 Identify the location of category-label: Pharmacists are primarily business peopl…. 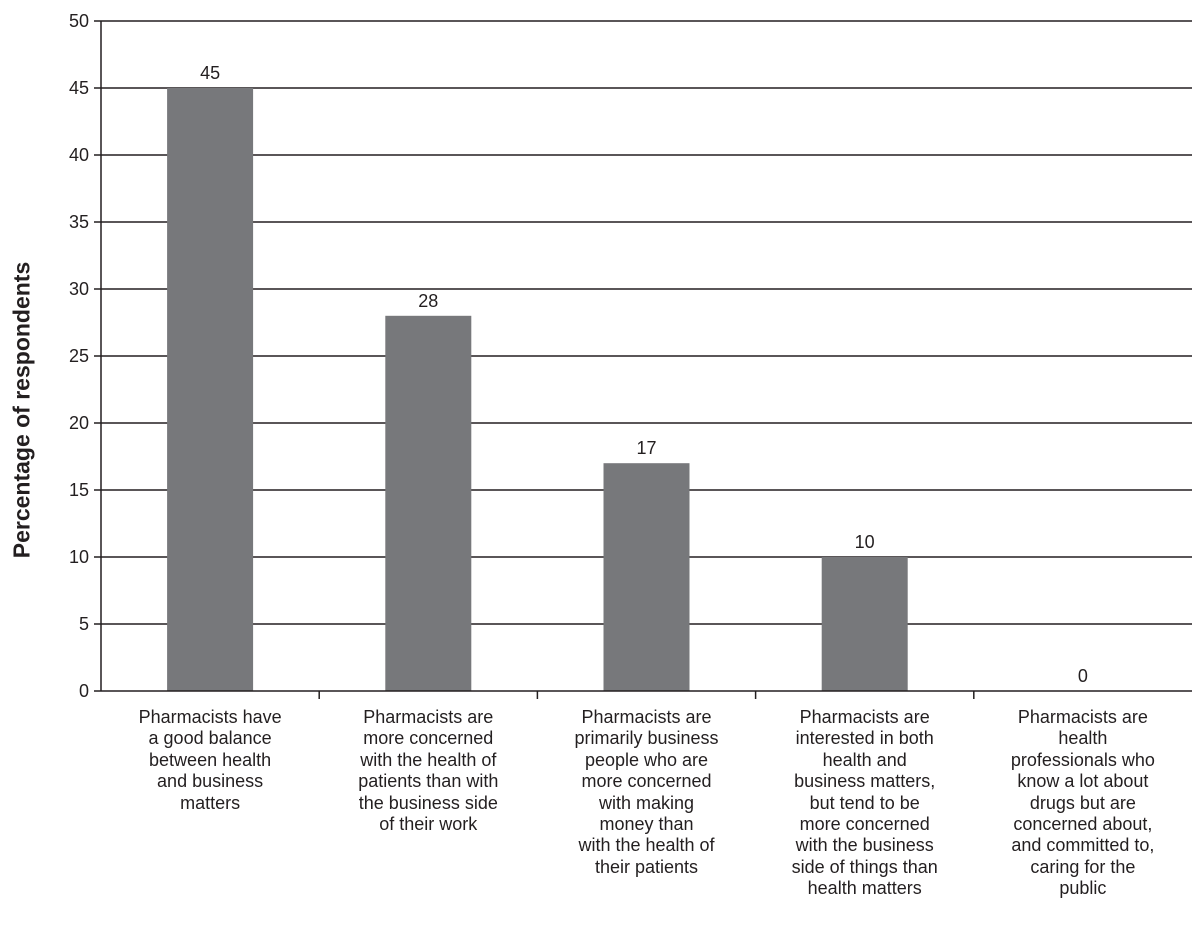
(646, 792).